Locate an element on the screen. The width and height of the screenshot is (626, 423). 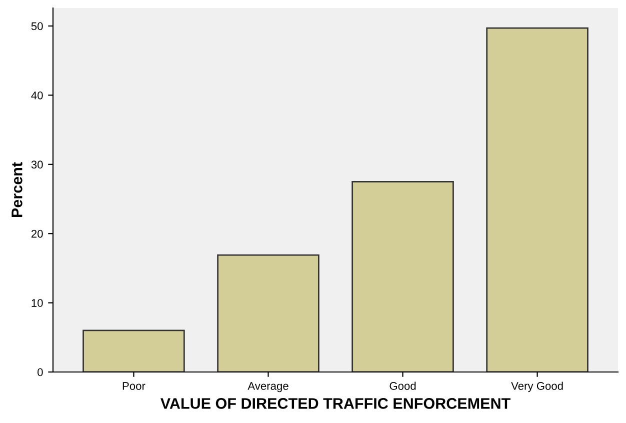
x-tick-label: Poor is located at coordinates (134, 386).